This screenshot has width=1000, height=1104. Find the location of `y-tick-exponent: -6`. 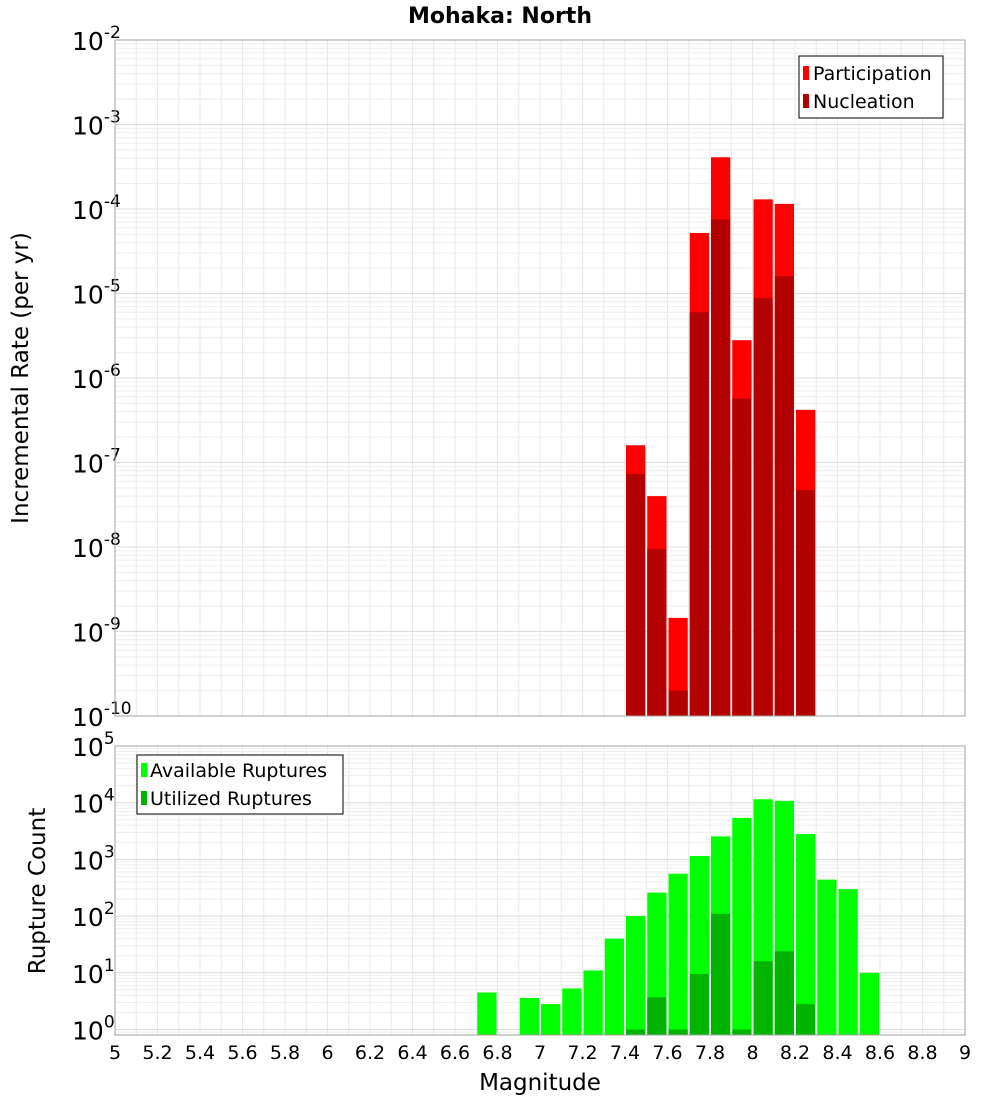

y-tick-exponent: -6 is located at coordinates (112, 371).